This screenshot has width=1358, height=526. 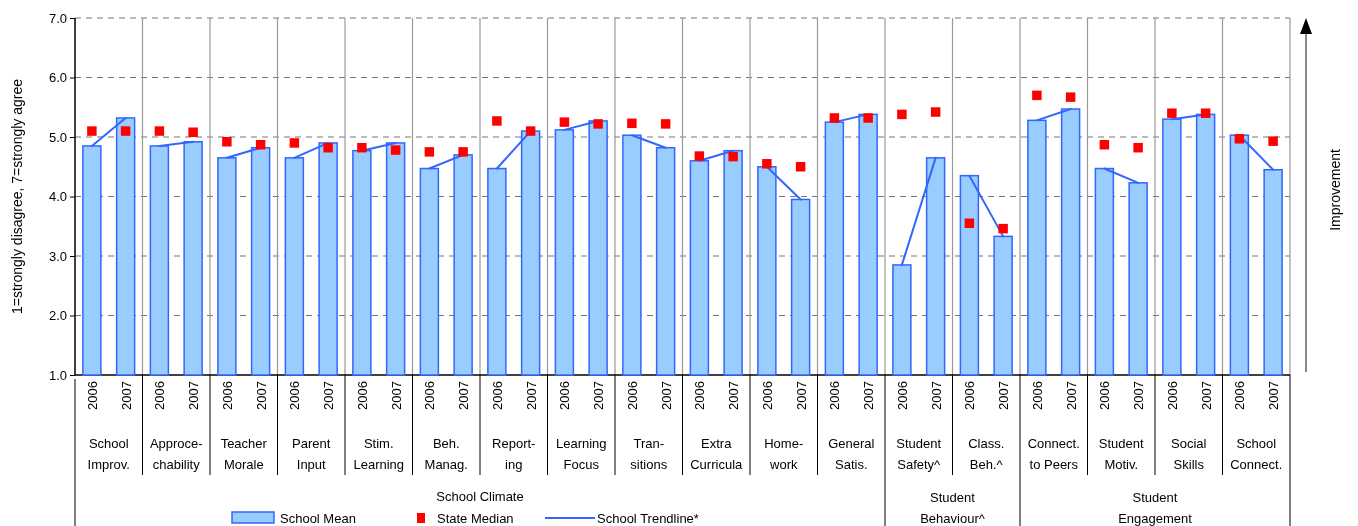 I want to click on text: School Climate, so click(x=480, y=496).